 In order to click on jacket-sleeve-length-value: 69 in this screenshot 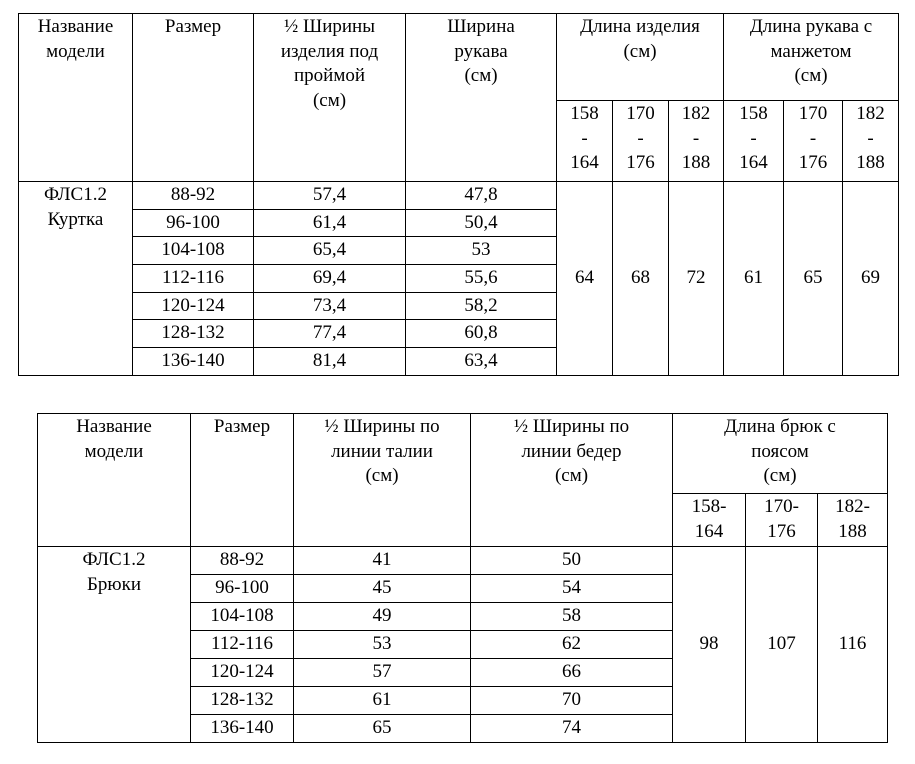, I will do `click(871, 278)`.